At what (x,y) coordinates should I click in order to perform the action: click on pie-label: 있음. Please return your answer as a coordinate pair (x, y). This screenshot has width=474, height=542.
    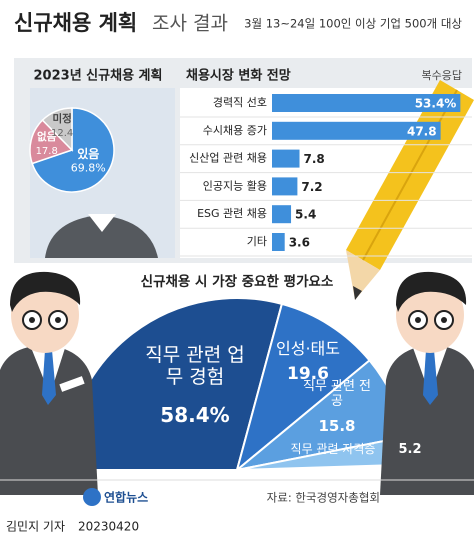
    Looking at the image, I should click on (88, 153).